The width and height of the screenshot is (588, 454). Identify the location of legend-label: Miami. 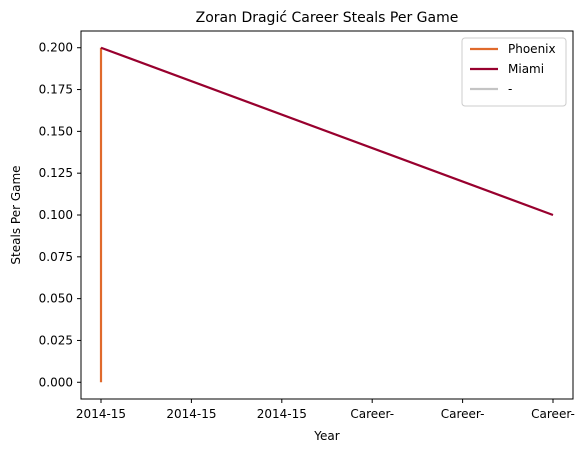
(526, 69).